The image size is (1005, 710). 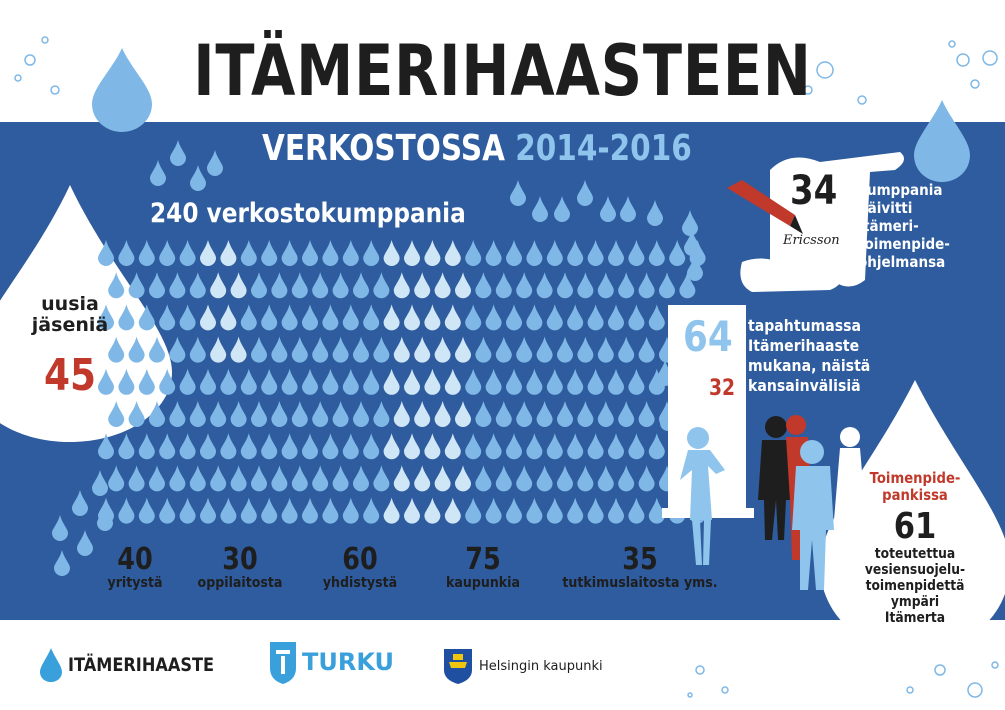 I want to click on category-research: 35 tutkimuslaitosta yms., so click(x=640, y=567).